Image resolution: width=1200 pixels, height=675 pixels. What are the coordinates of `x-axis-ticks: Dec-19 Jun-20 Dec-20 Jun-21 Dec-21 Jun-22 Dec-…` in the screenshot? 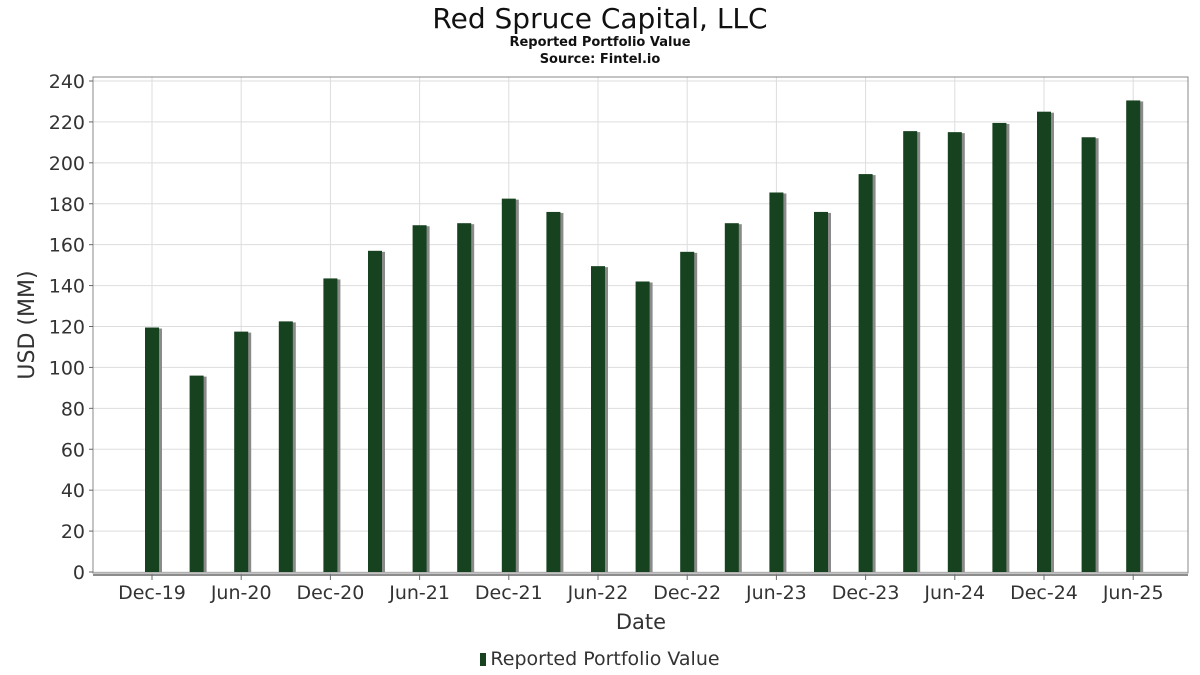 It's located at (641, 589).